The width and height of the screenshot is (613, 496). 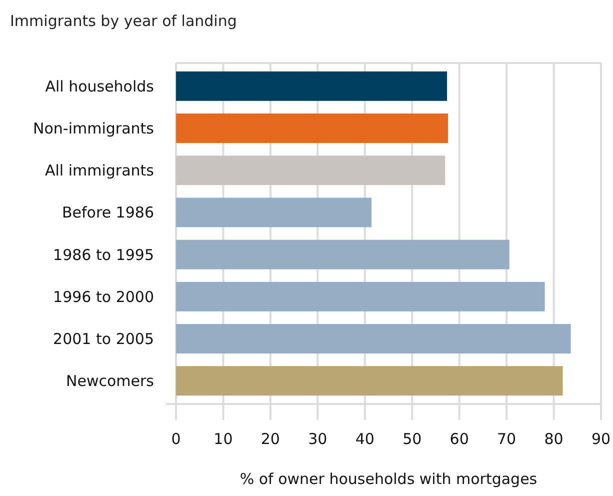 I want to click on y-tick-label: 1996 to 2000, so click(x=103, y=297).